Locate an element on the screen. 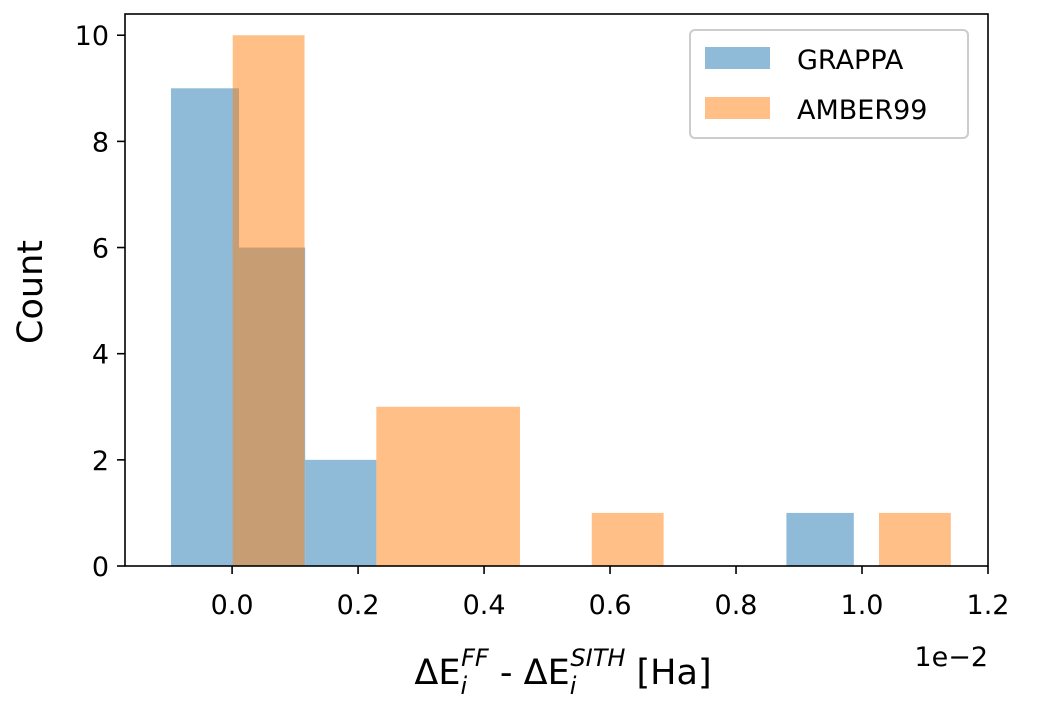  x-tick-label-5: 1.0 is located at coordinates (862, 605).